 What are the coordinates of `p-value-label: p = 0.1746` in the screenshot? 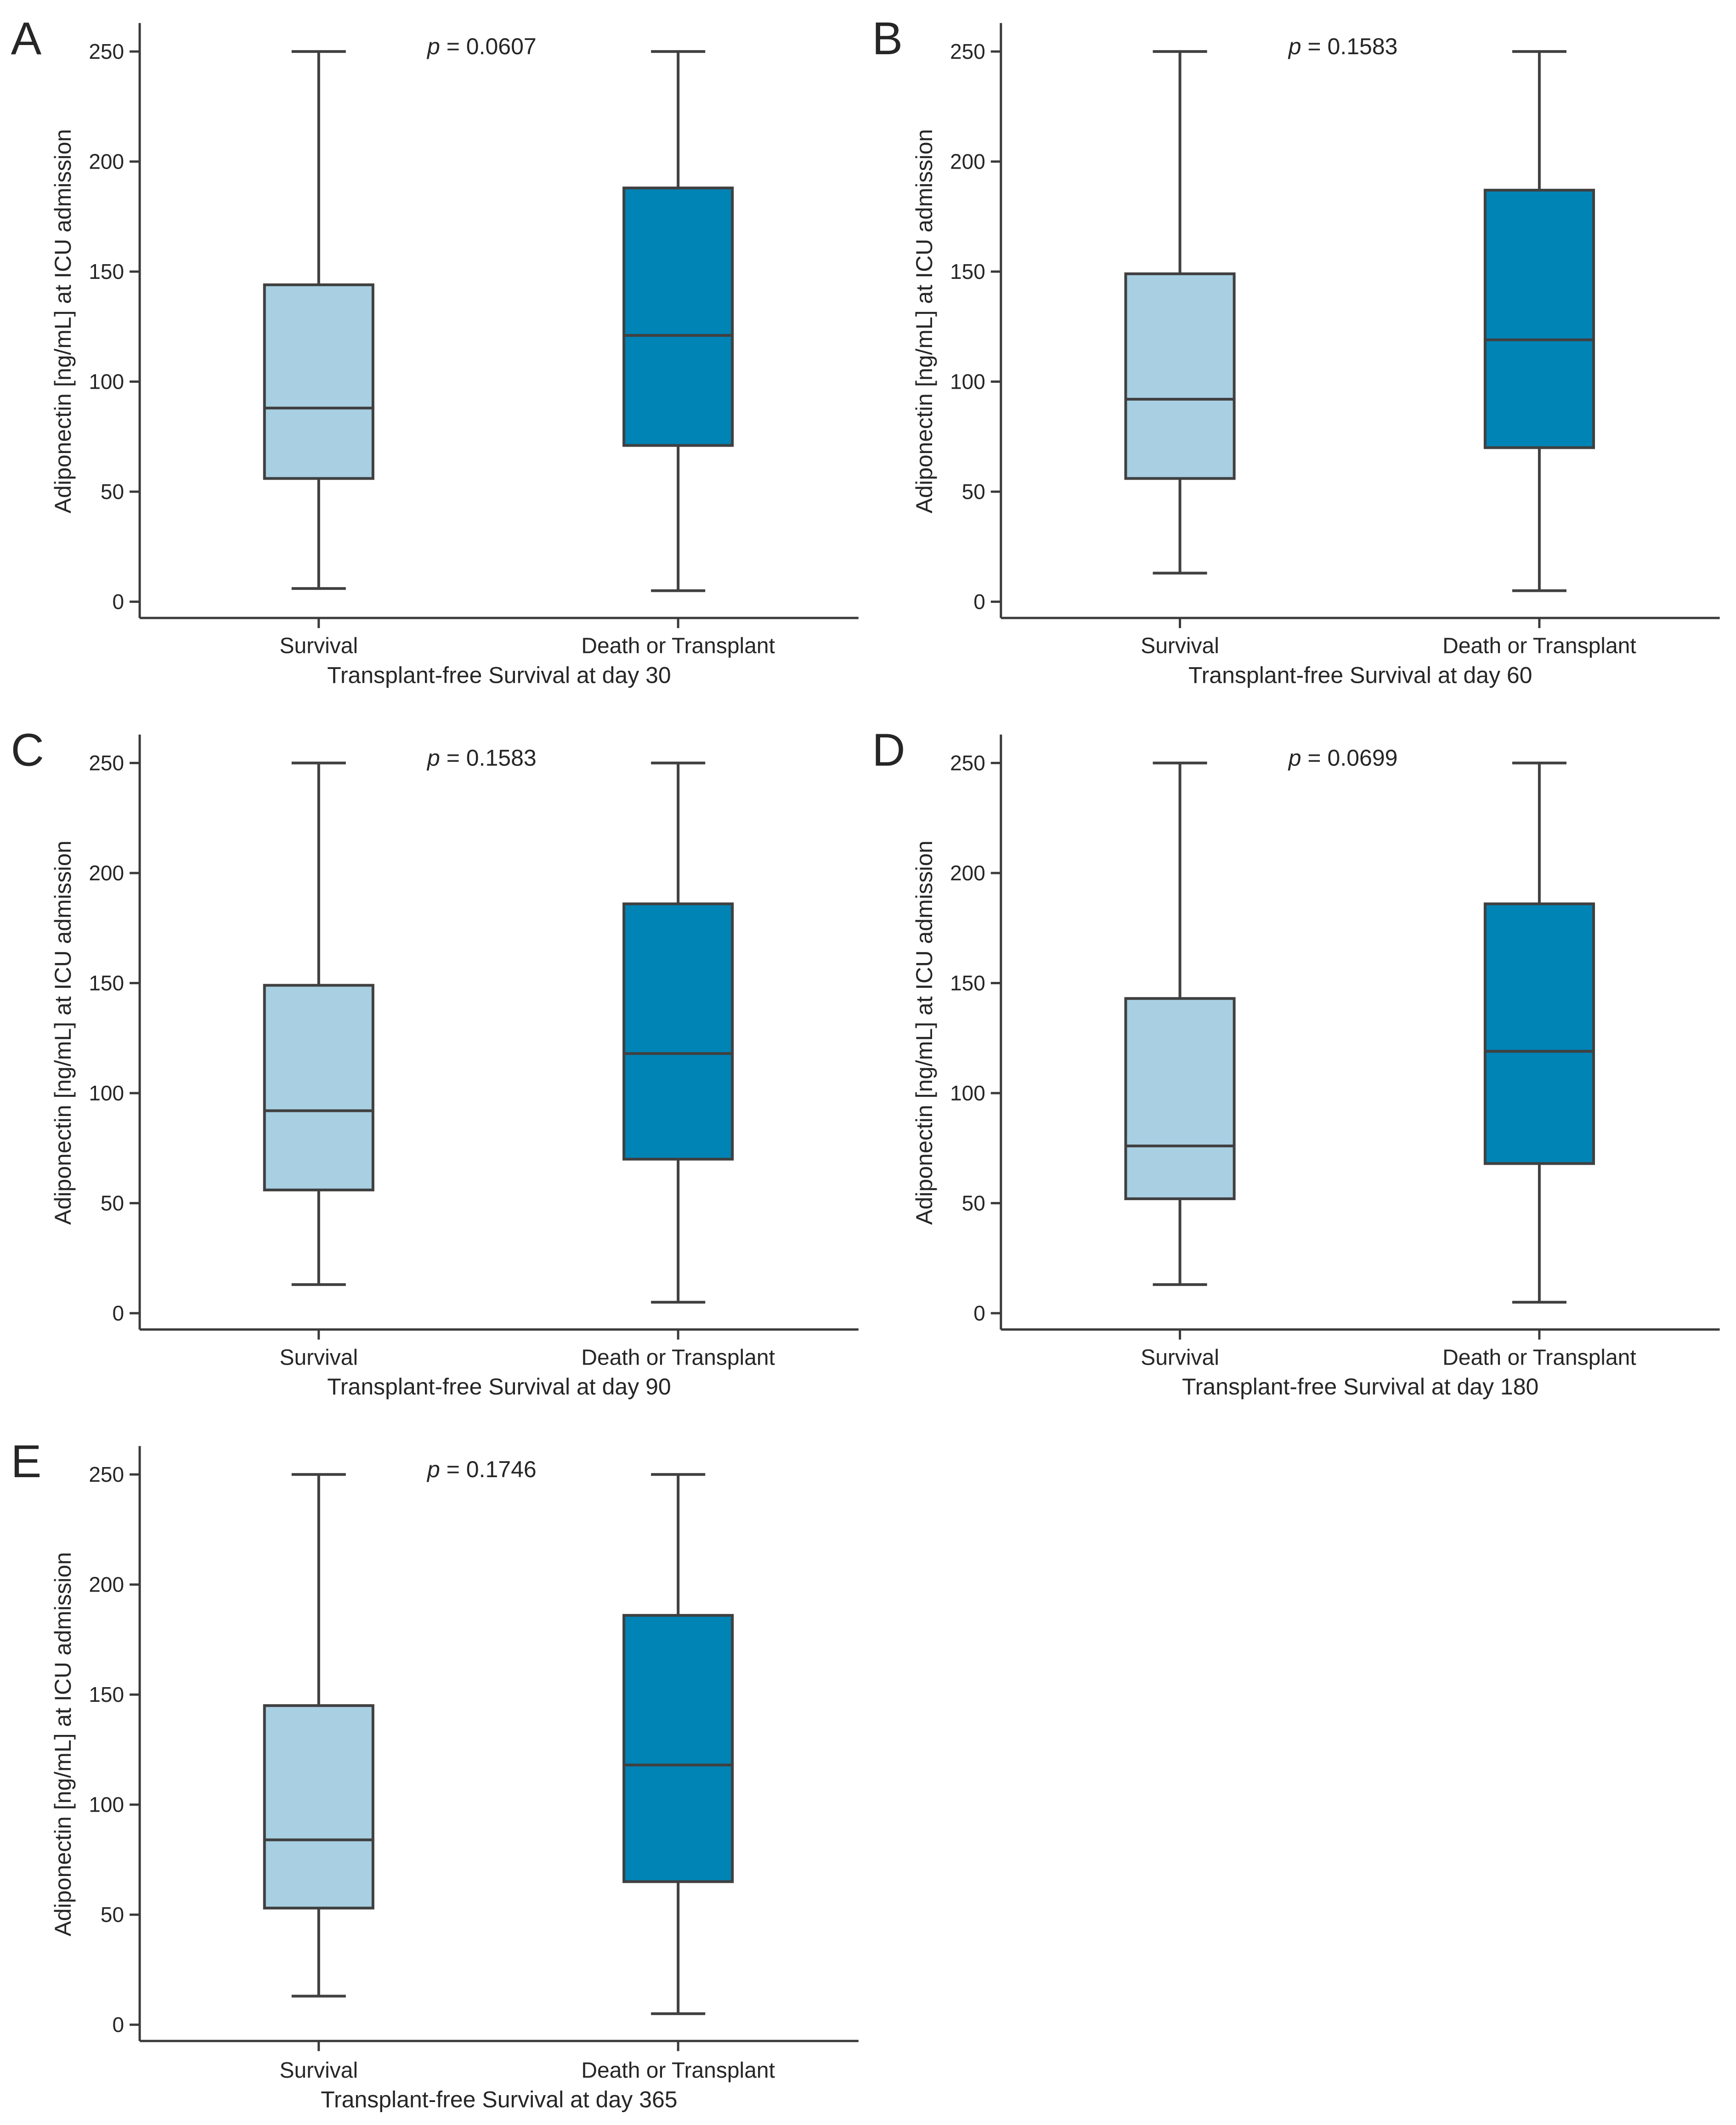 It's located at (481, 1469).